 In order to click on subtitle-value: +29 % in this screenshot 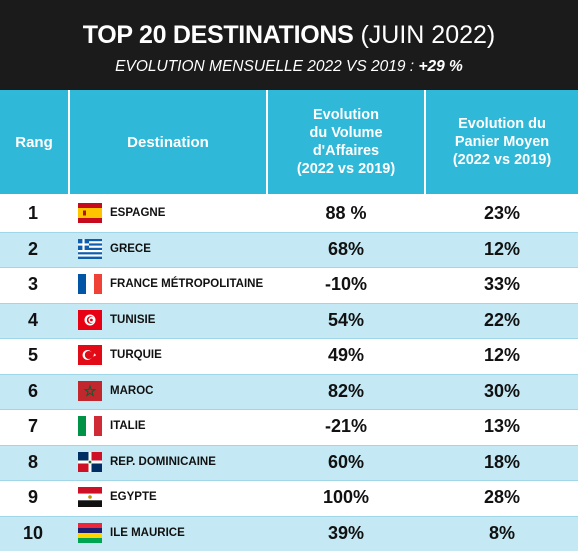, I will do `click(440, 66)`.